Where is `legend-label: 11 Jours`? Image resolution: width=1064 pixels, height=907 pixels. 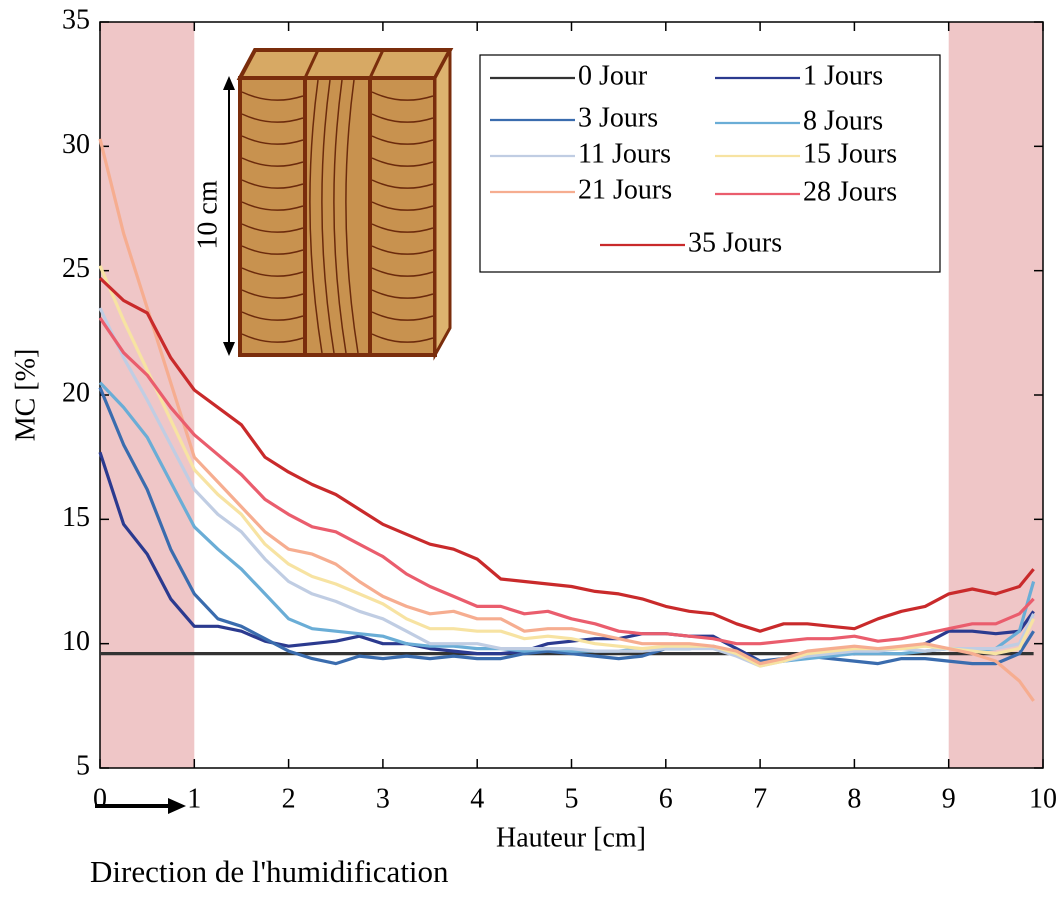
legend-label: 11 Jours is located at coordinates (624, 153).